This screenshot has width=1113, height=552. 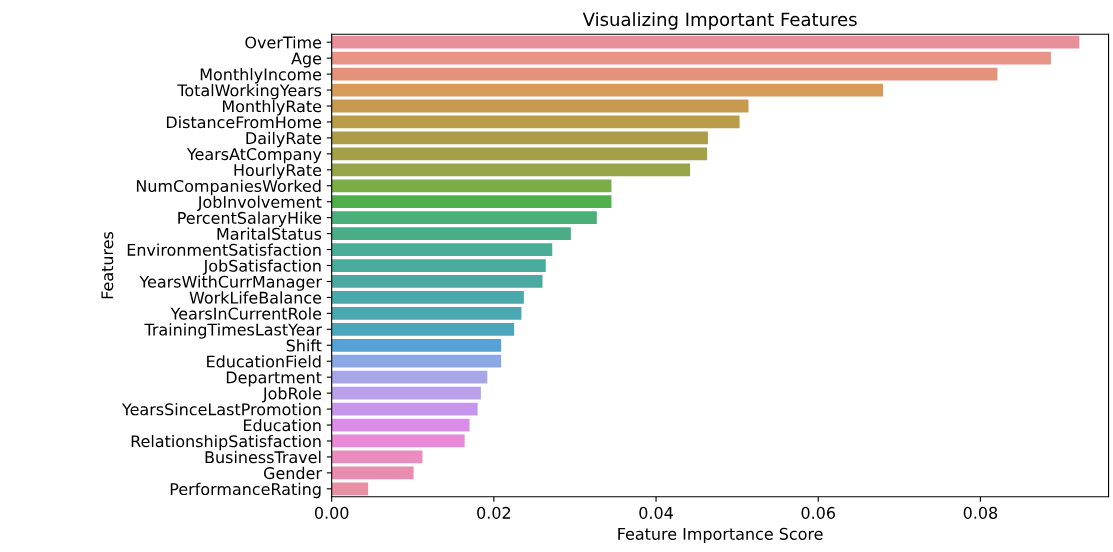 What do you see at coordinates (107, 265) in the screenshot?
I see `y-axis-title: Features` at bounding box center [107, 265].